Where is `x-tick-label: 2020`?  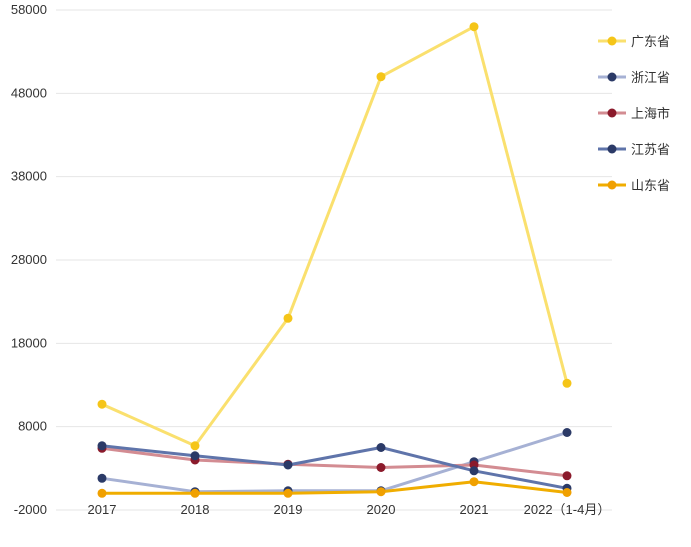
x-tick-label: 2020 is located at coordinates (381, 509).